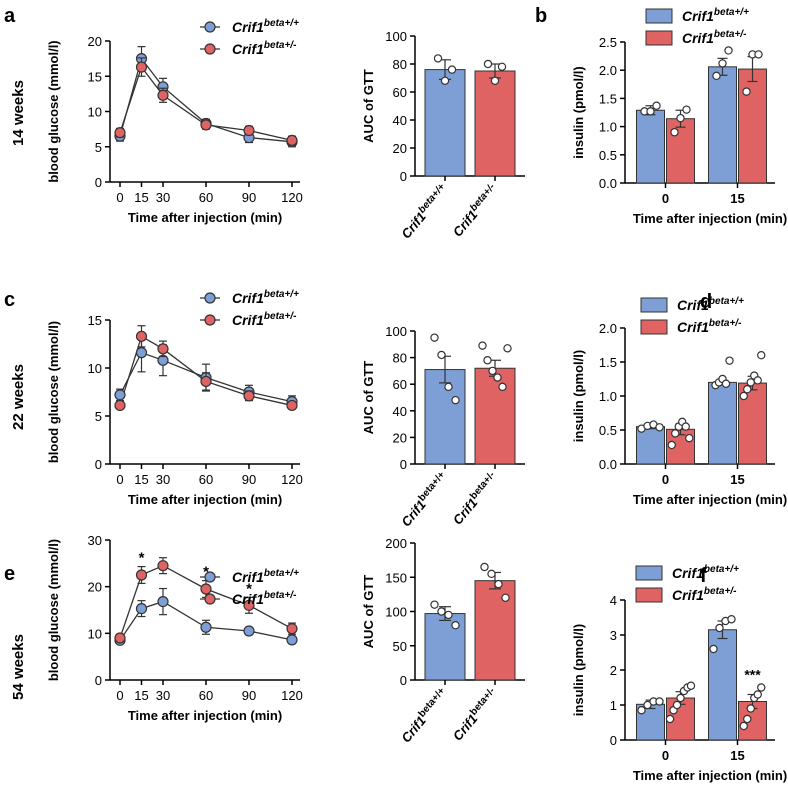 The width and height of the screenshot is (788, 807). Describe the element at coordinates (649, 573) in the screenshot. I see `g-f-wt-legend-swatch` at that location.